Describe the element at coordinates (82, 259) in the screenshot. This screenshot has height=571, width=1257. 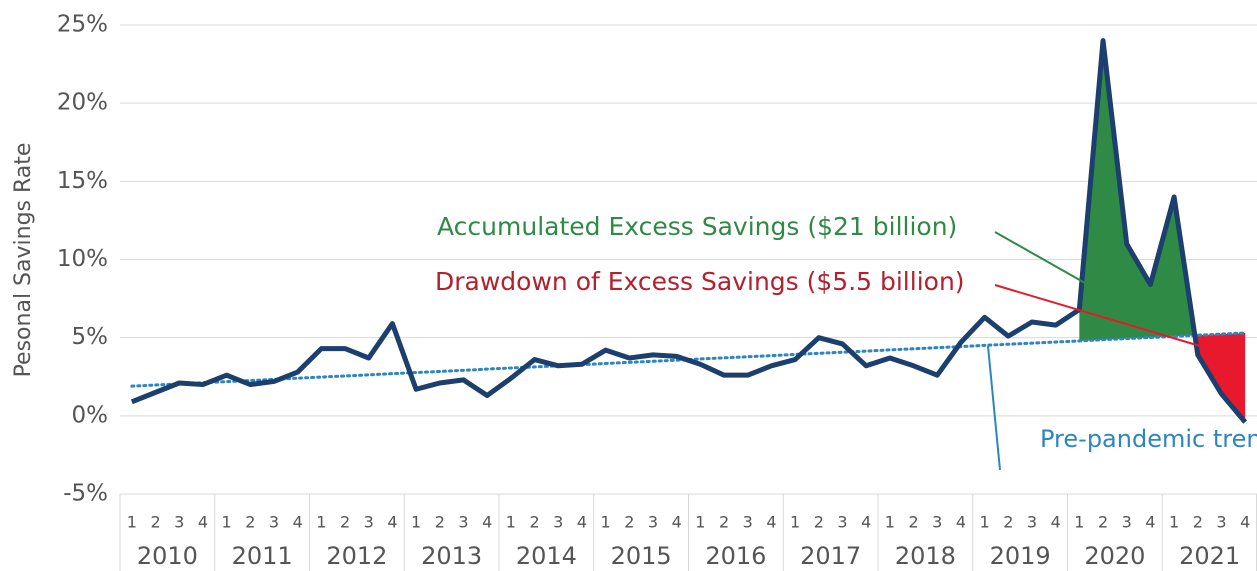
I see `y-tick-label: 10%` at that location.